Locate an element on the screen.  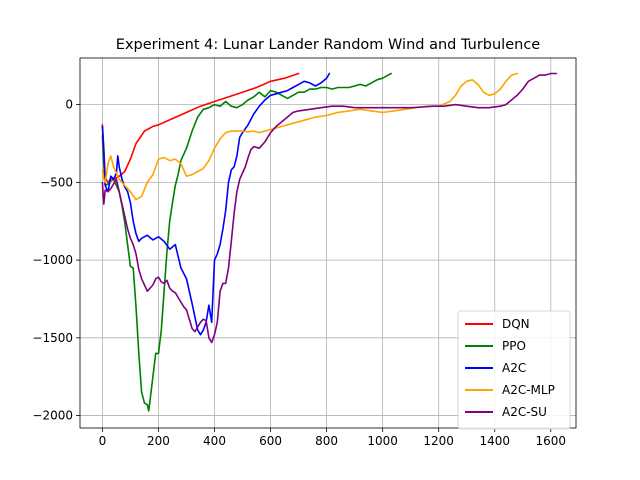
x-axis: 0 200 400 600 800 1000 1200 1400 1600 is located at coordinates (332, 438).